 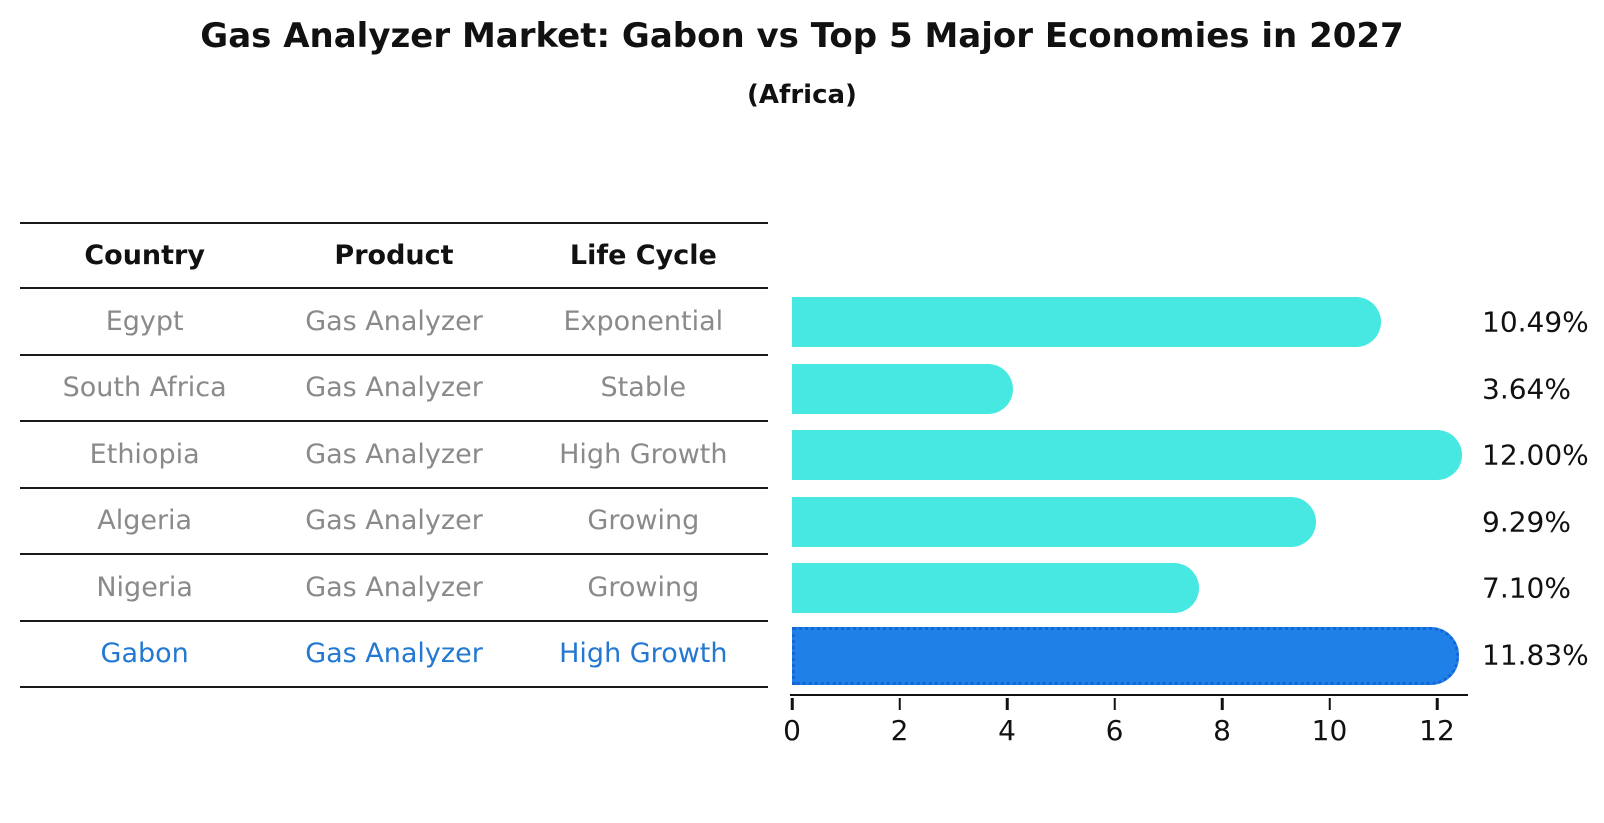 I want to click on table-row-nigeria: Nigeria Gas Analyzer Growing, so click(x=394, y=588).